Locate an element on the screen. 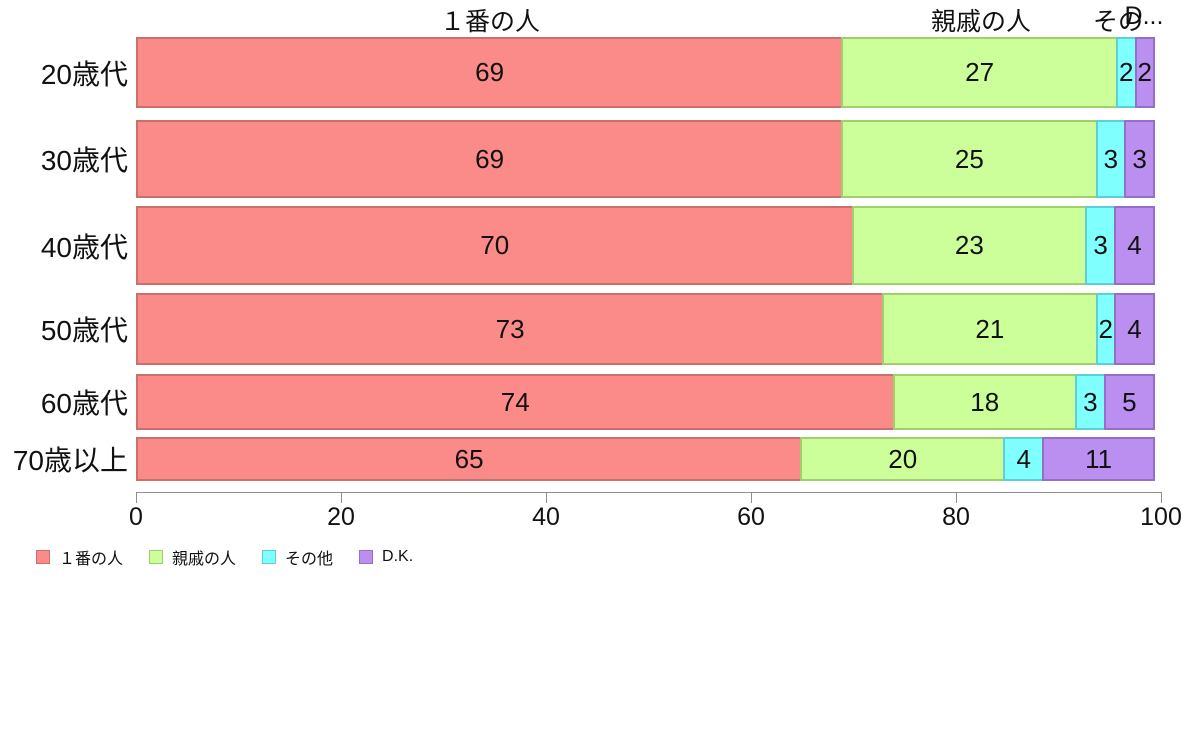  bar-row-2: 70 23 3 4 is located at coordinates (649, 245).